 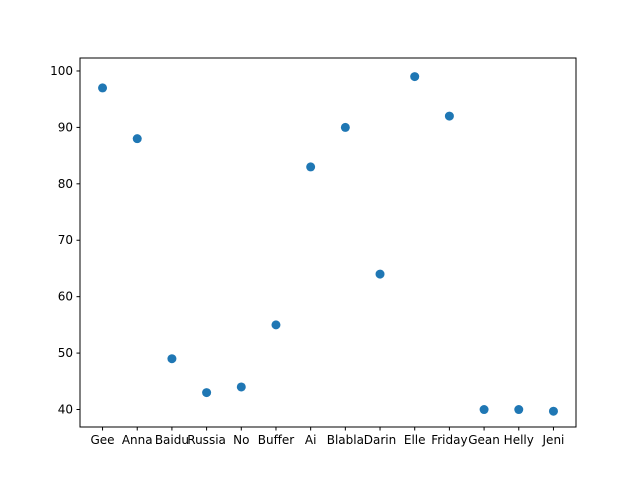 I want to click on x-tick-label: Darin, so click(x=380, y=440).